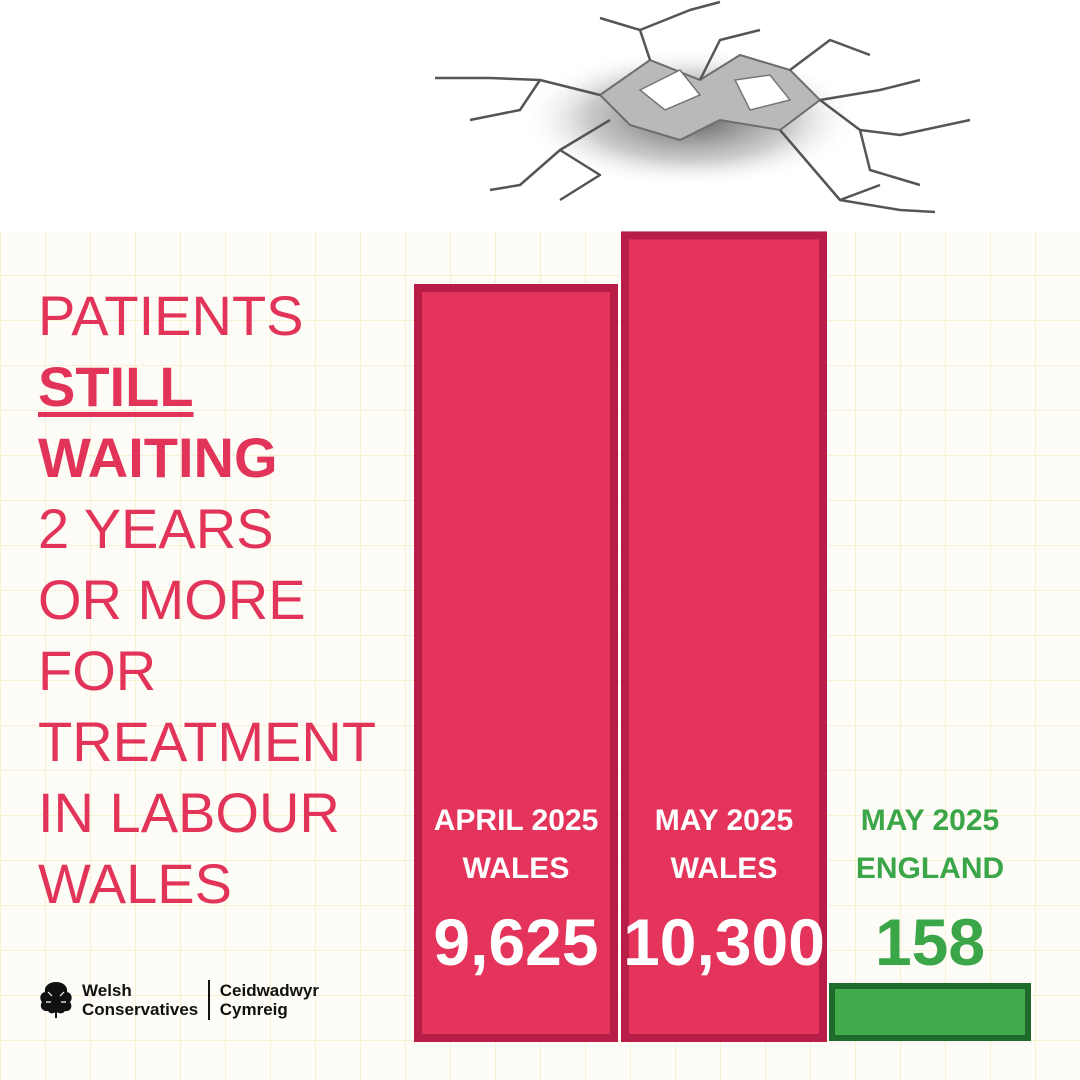 This screenshot has width=1080, height=1080. I want to click on headline-line-4: 2 YEARS, so click(156, 528).